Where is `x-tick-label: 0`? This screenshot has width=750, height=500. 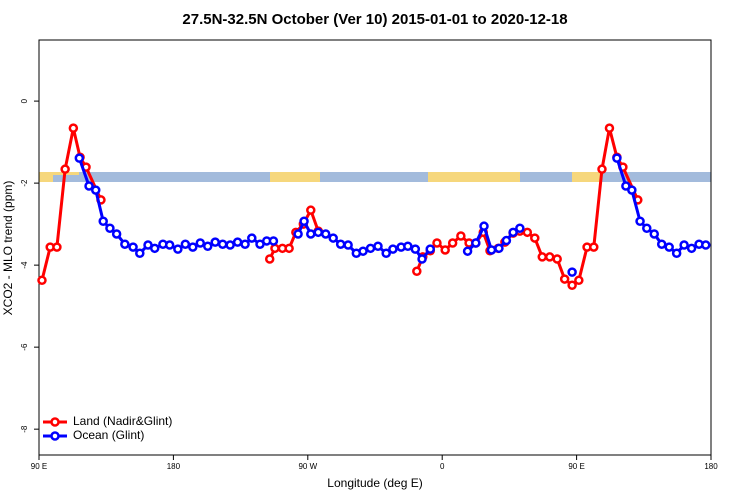
x-tick-label: 0 is located at coordinates (442, 466).